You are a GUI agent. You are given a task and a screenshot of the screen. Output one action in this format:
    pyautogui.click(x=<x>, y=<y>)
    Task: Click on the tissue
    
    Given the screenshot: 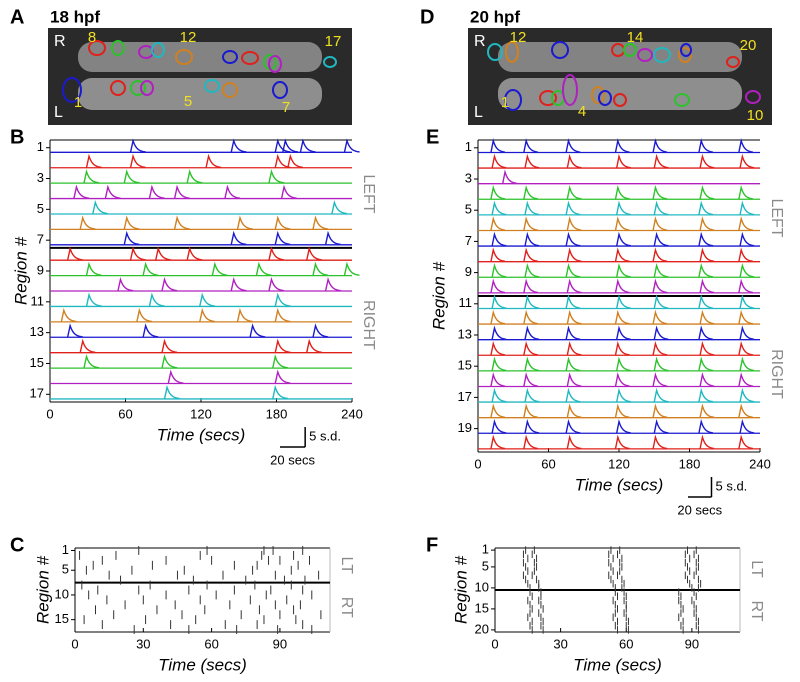 What is the action you would take?
    pyautogui.click(x=200, y=57)
    